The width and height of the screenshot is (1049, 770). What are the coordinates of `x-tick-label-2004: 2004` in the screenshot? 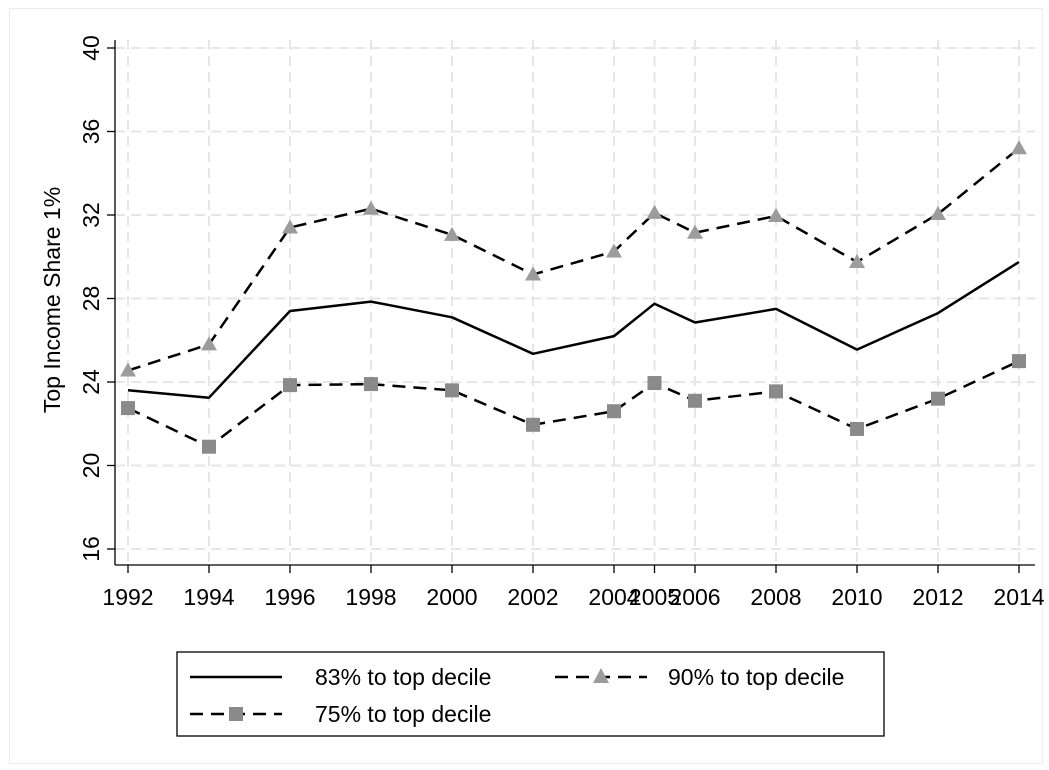 It's located at (613, 597).